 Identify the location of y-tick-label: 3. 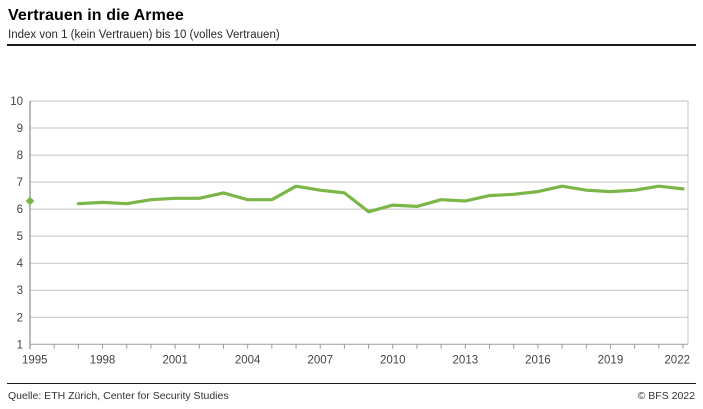
(20, 291).